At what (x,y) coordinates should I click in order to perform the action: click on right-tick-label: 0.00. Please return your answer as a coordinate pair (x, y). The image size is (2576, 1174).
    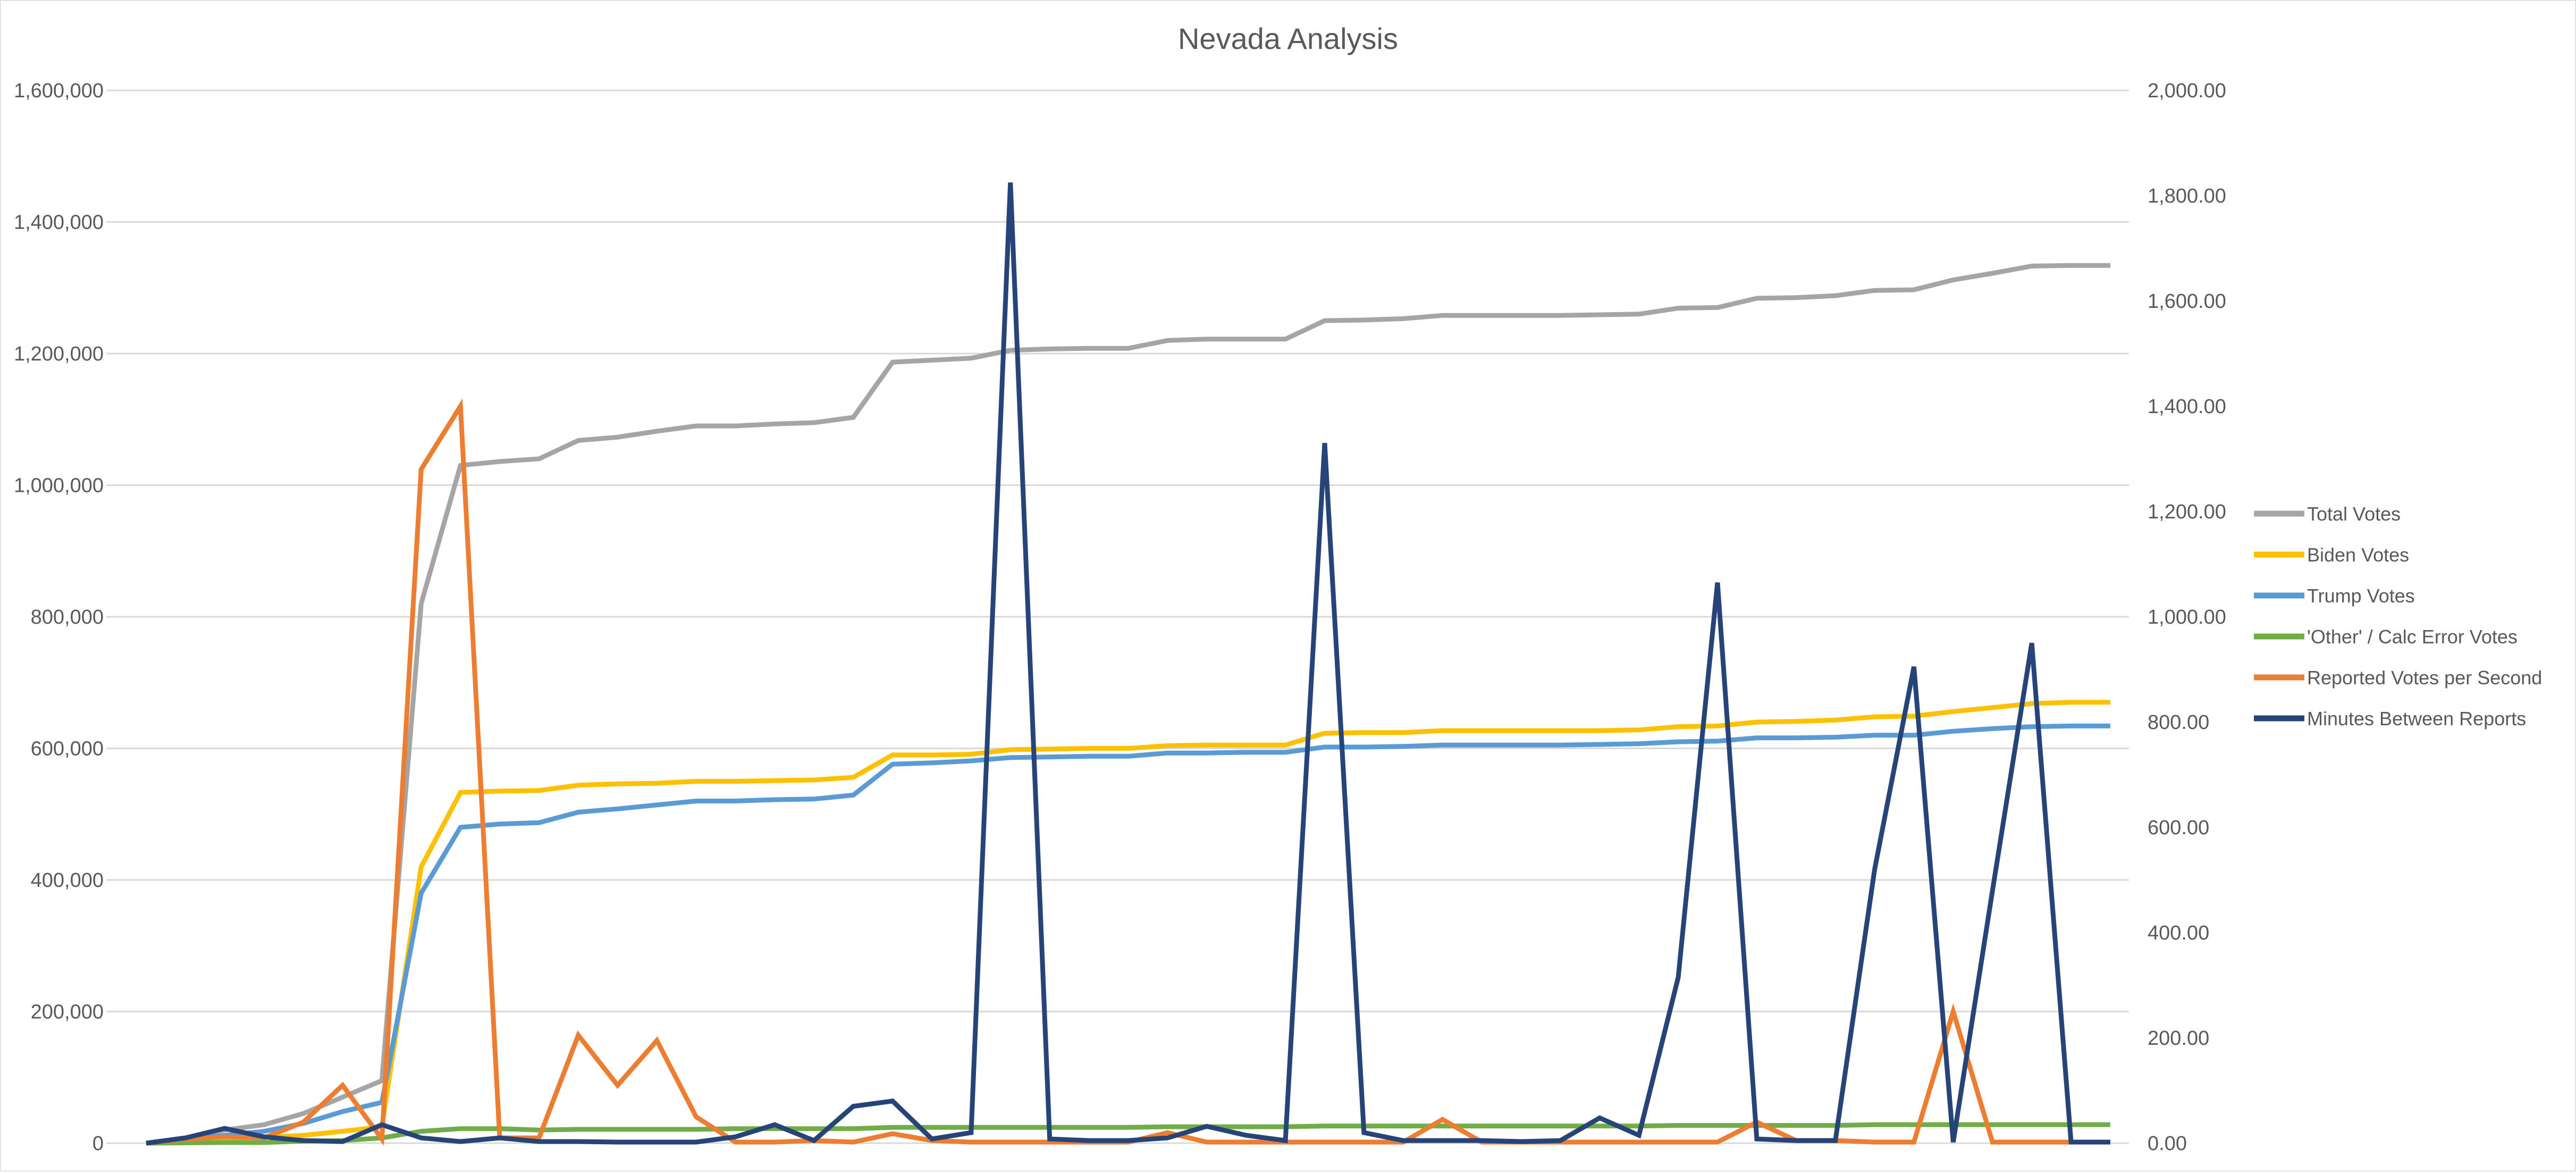
    Looking at the image, I should click on (2167, 1144).